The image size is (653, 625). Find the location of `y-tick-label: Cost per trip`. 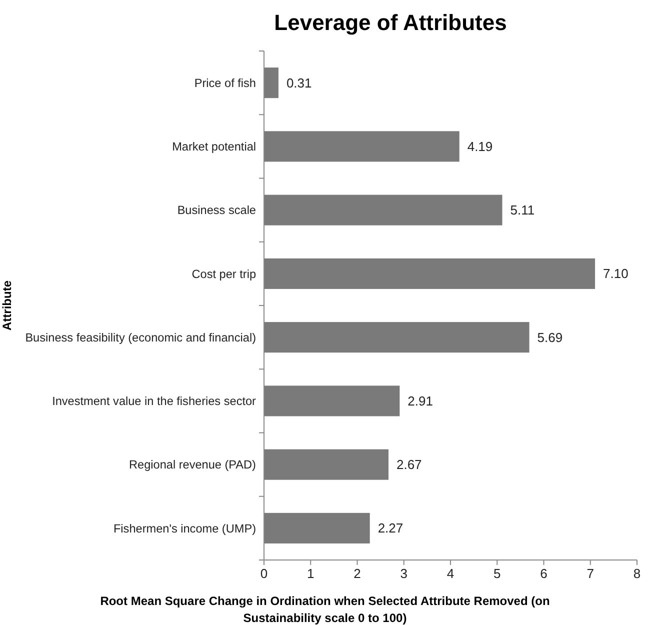

y-tick-label: Cost per trip is located at coordinates (224, 273).